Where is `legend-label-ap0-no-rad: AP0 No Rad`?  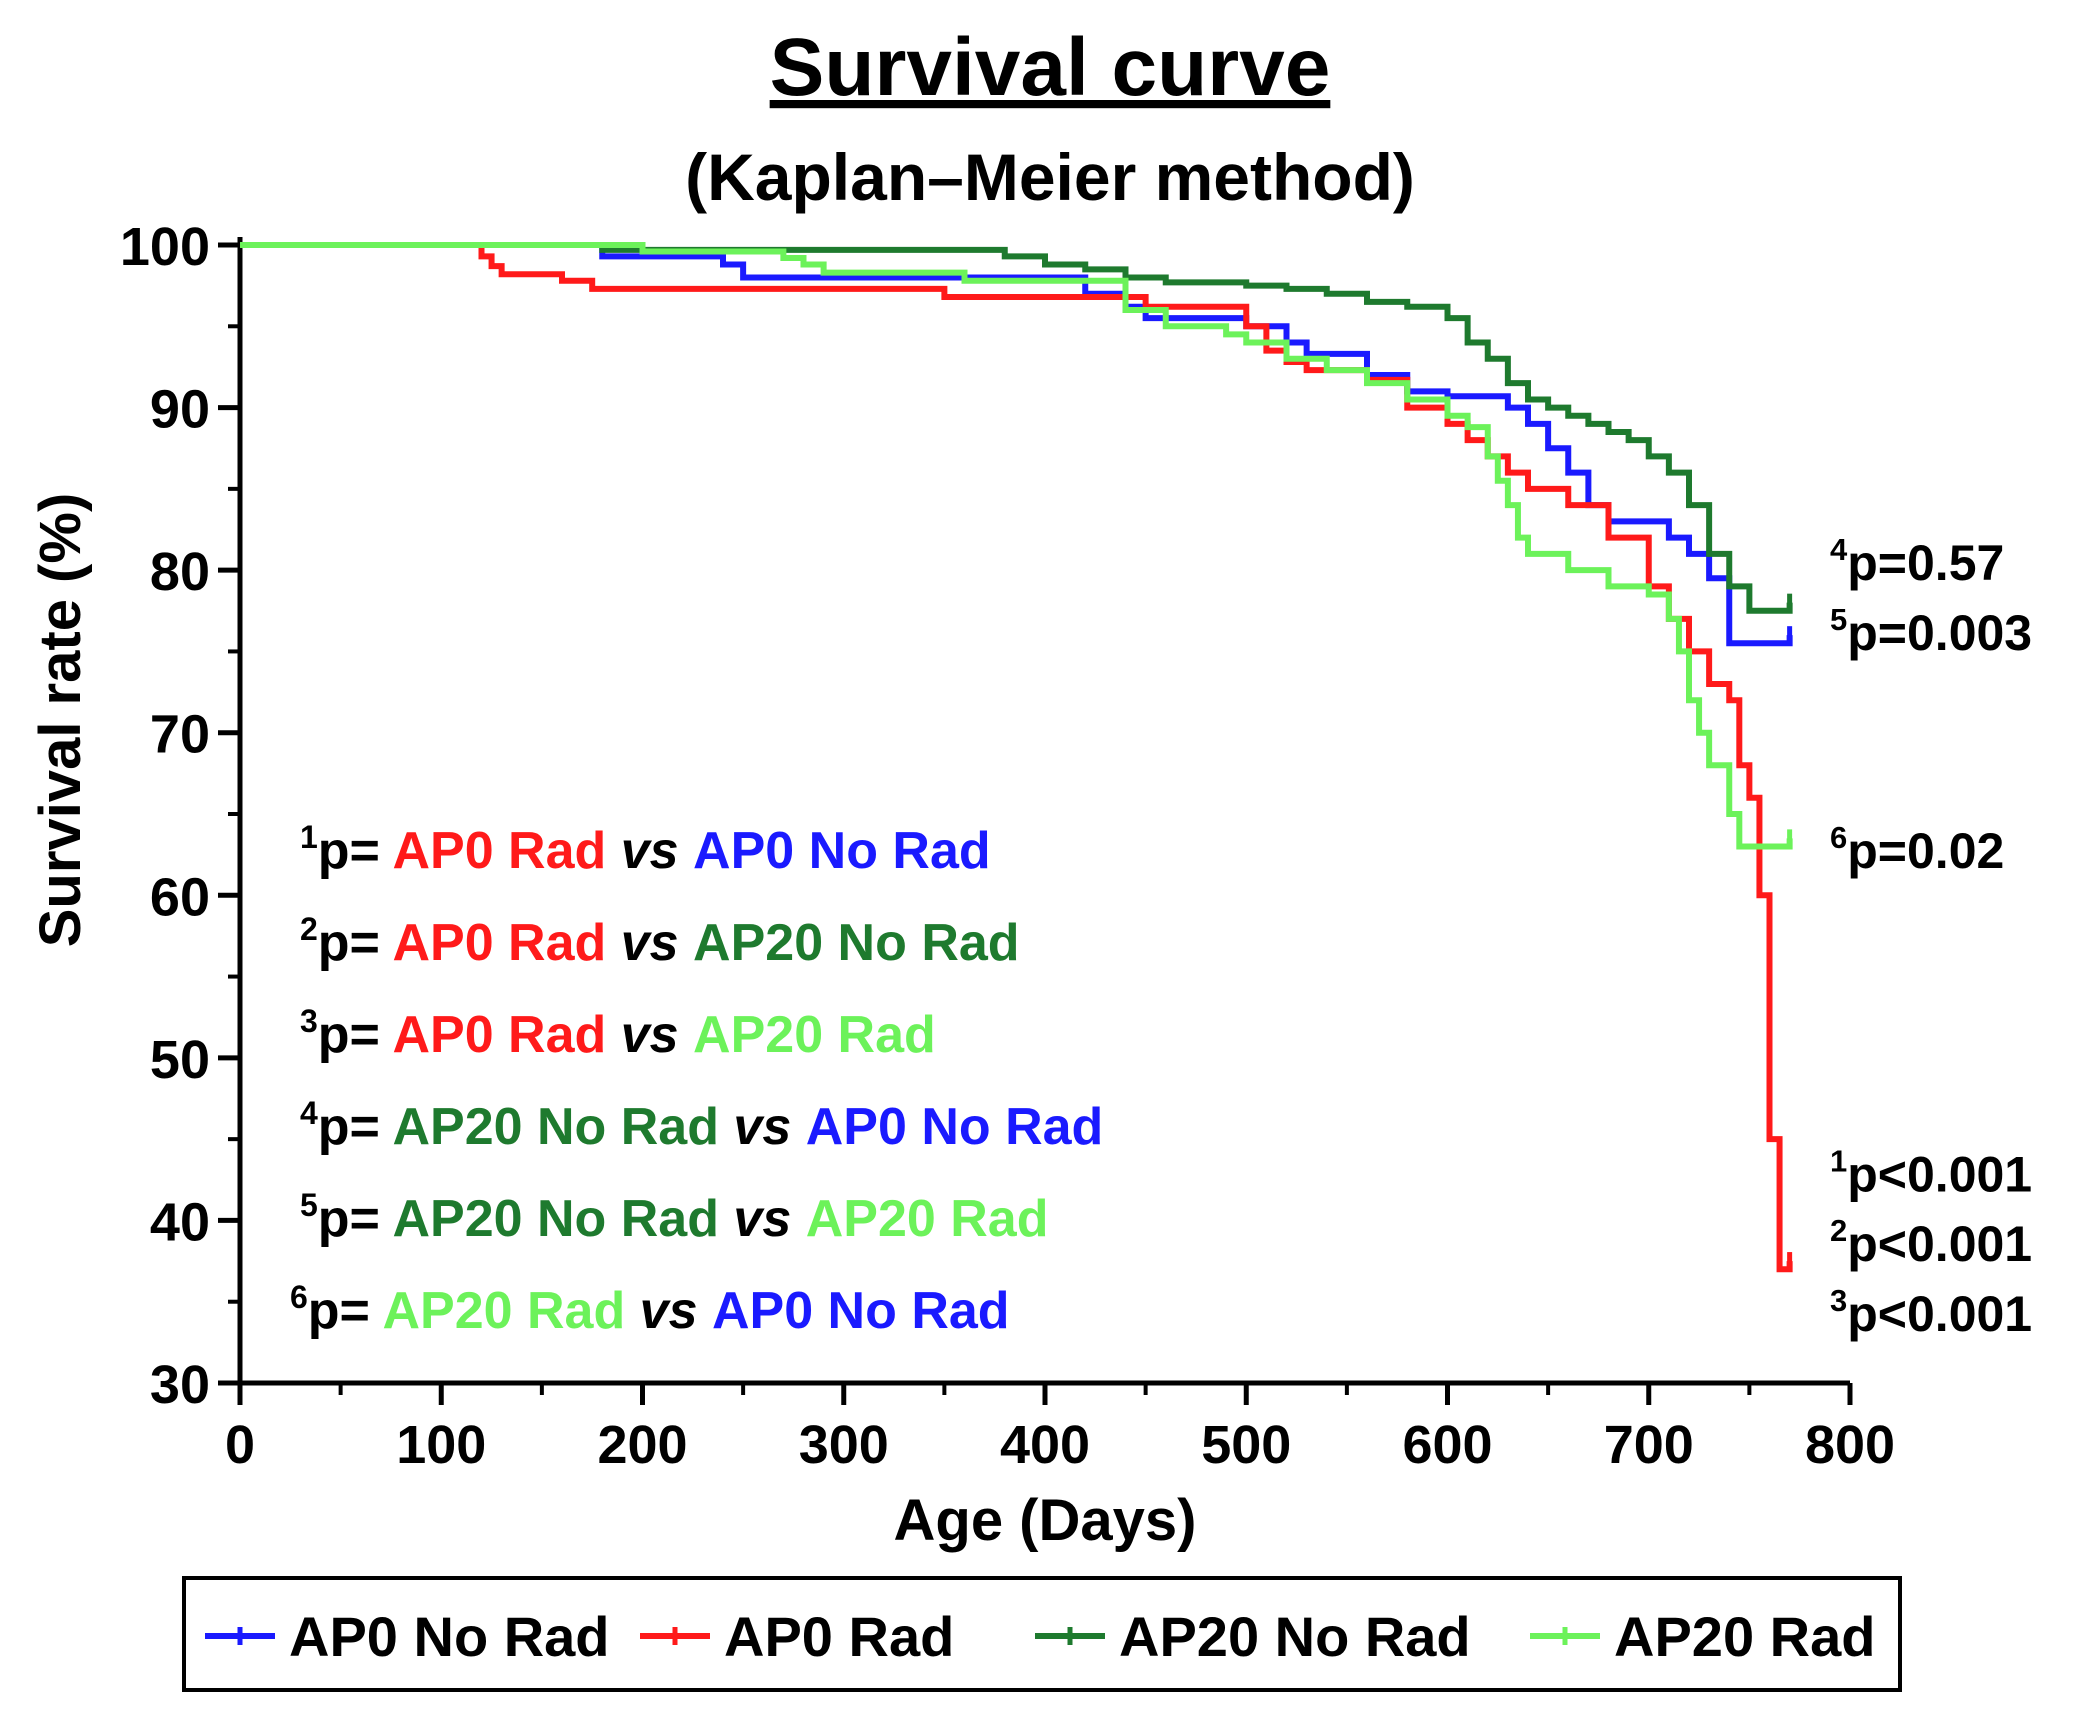 legend-label-ap0-no-rad: AP0 No Rad is located at coordinates (449, 1636).